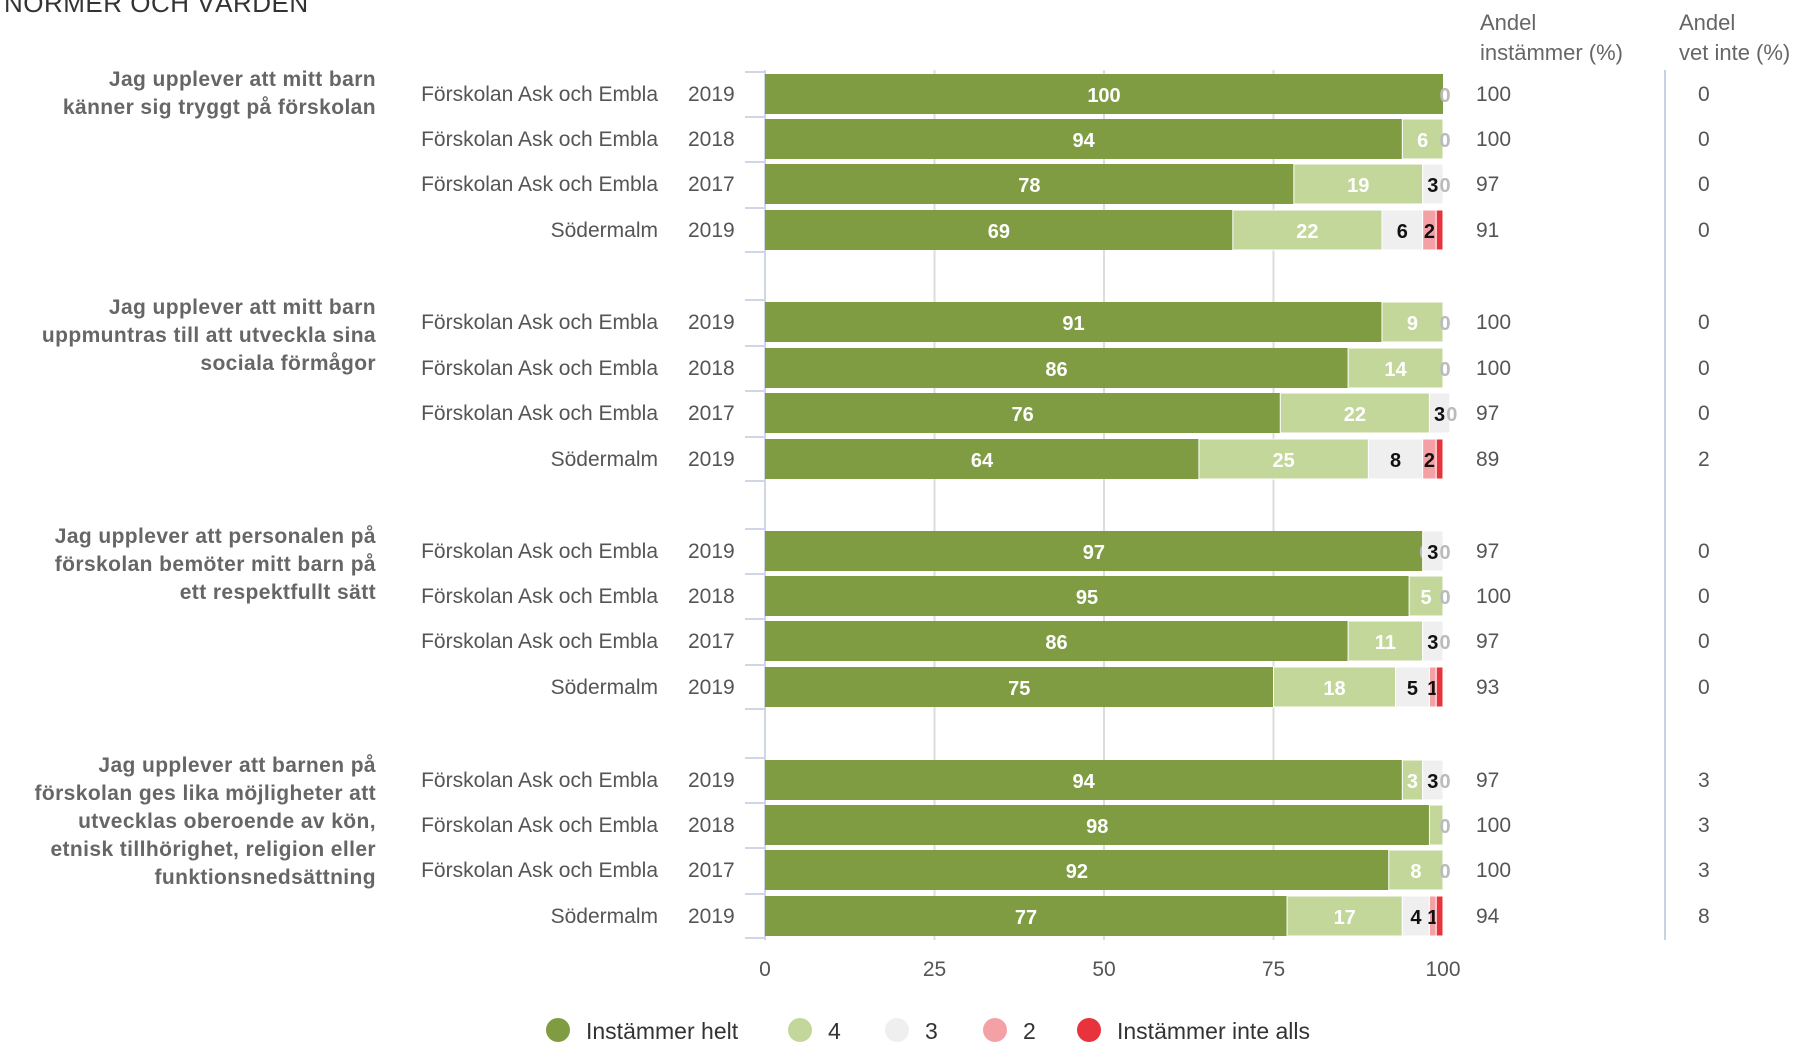  What do you see at coordinates (156, 9) in the screenshot?
I see `section-title: NORMER OCH VÄRDEN` at bounding box center [156, 9].